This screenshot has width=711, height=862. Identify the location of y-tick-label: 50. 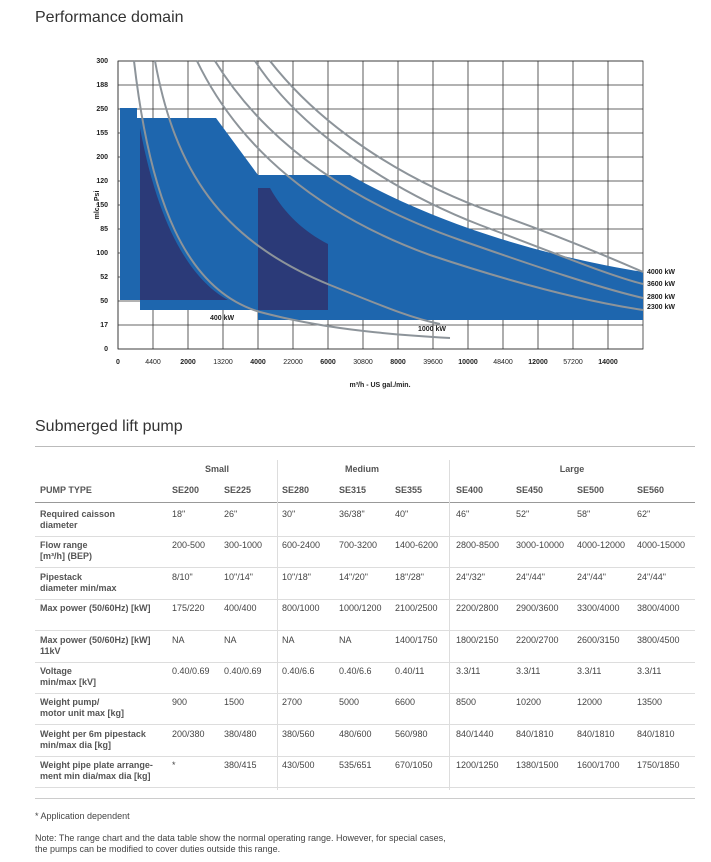
(104, 301).